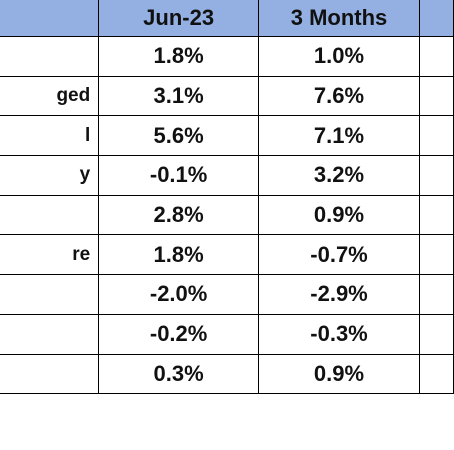 The width and height of the screenshot is (454, 450). What do you see at coordinates (50, 136) in the screenshot?
I see `row-label-cell: l` at bounding box center [50, 136].